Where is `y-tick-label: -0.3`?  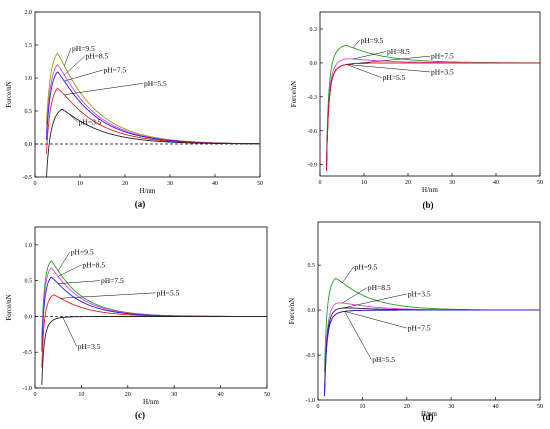
y-tick-label: -0.3 is located at coordinates (313, 98).